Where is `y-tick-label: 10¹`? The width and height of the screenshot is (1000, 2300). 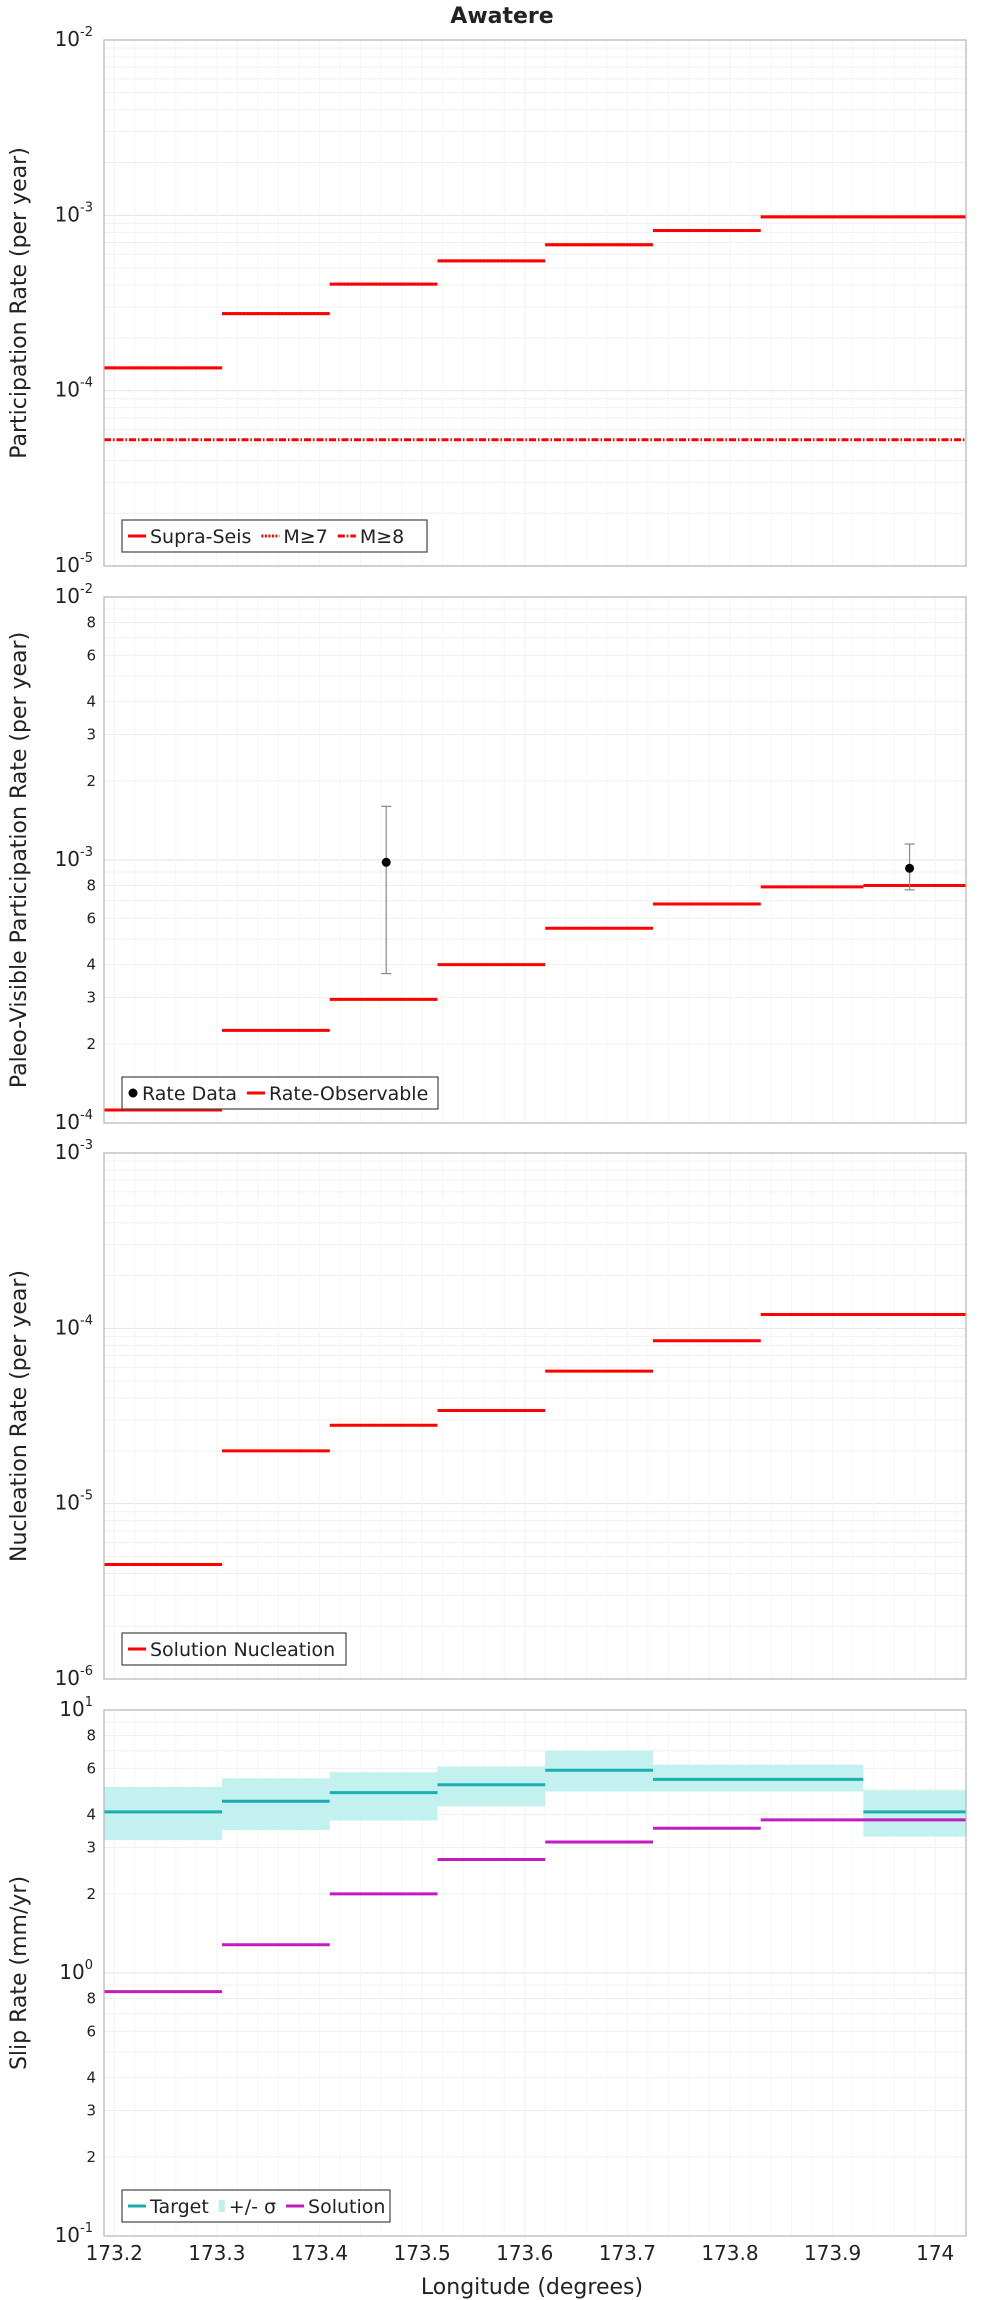 y-tick-label: 10¹ is located at coordinates (76, 1708).